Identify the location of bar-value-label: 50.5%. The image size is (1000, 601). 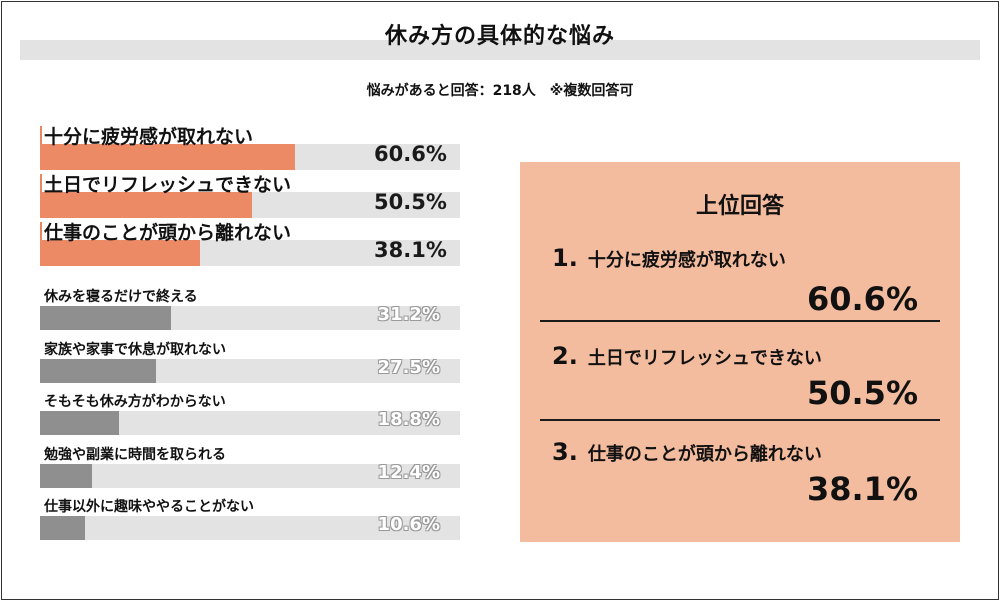
(410, 202).